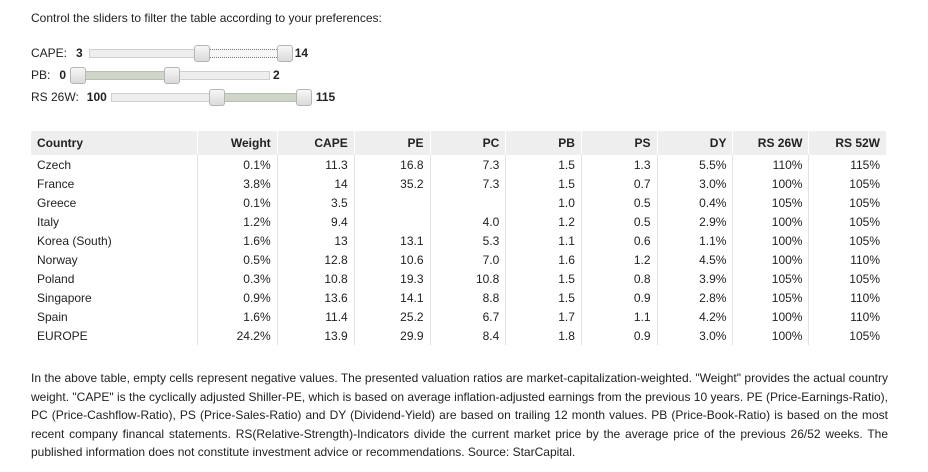 This screenshot has height=472, width=928. I want to click on cell-dy: 5.5%, so click(695, 164).